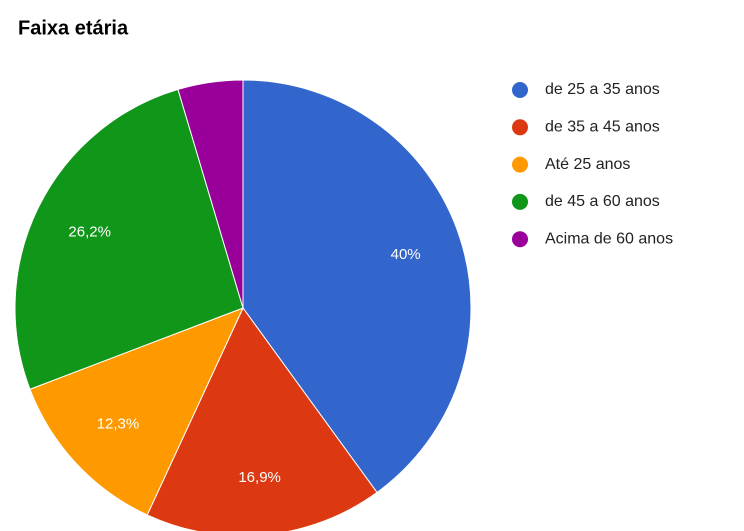 This screenshot has width=744, height=531. I want to click on legend-label: de 35 a 45 anos, so click(602, 127).